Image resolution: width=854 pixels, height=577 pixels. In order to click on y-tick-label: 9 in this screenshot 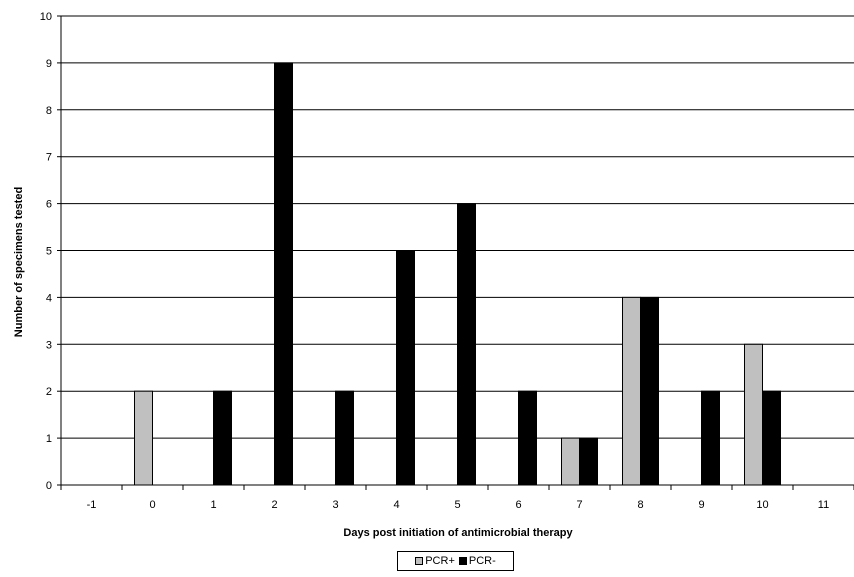, I will do `click(49, 64)`.